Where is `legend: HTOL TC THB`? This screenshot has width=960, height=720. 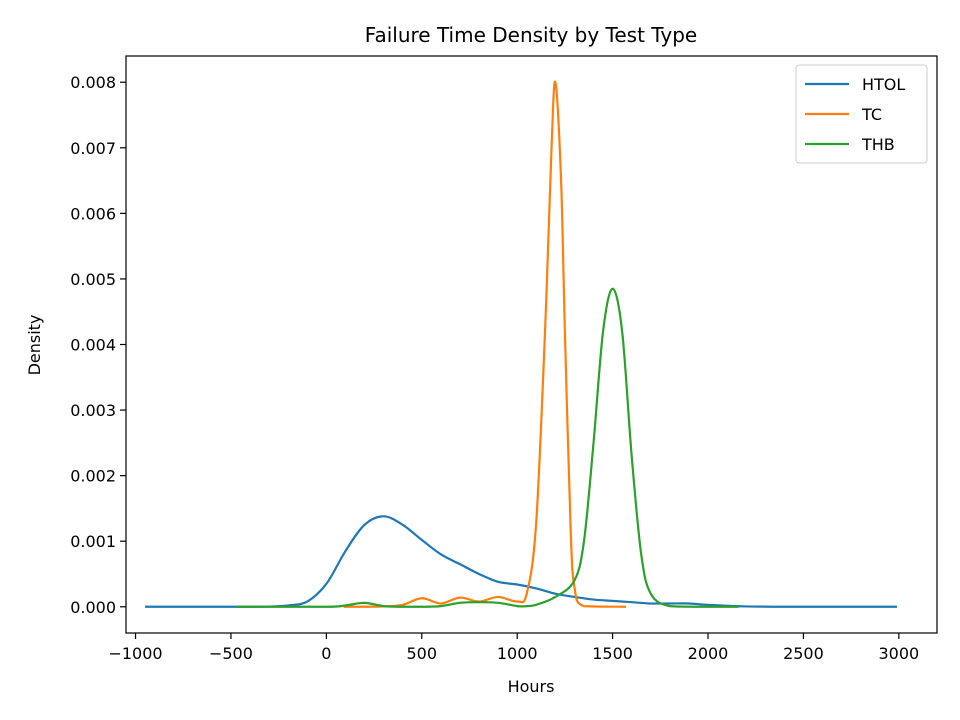 legend: HTOL TC THB is located at coordinates (861, 114).